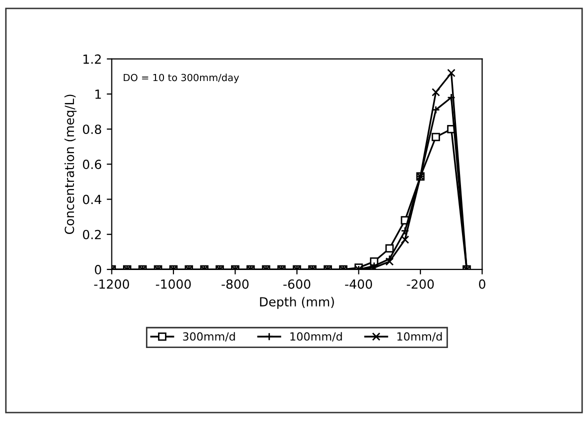 The image size is (588, 421). What do you see at coordinates (98, 269) in the screenshot?
I see `y-tick-label: 0` at bounding box center [98, 269].